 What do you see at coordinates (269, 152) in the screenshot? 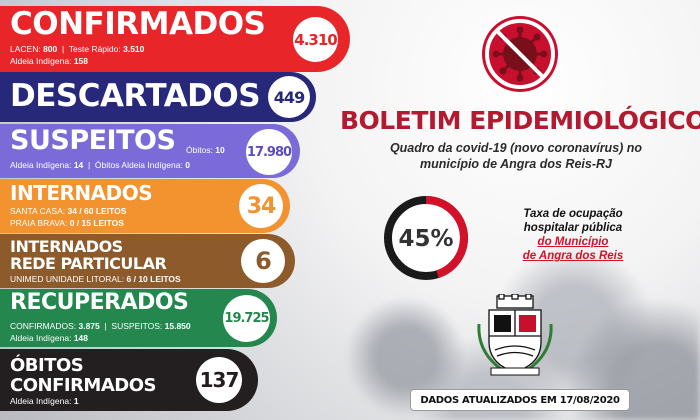
I see `suspeitos-value: 17.980` at bounding box center [269, 152].